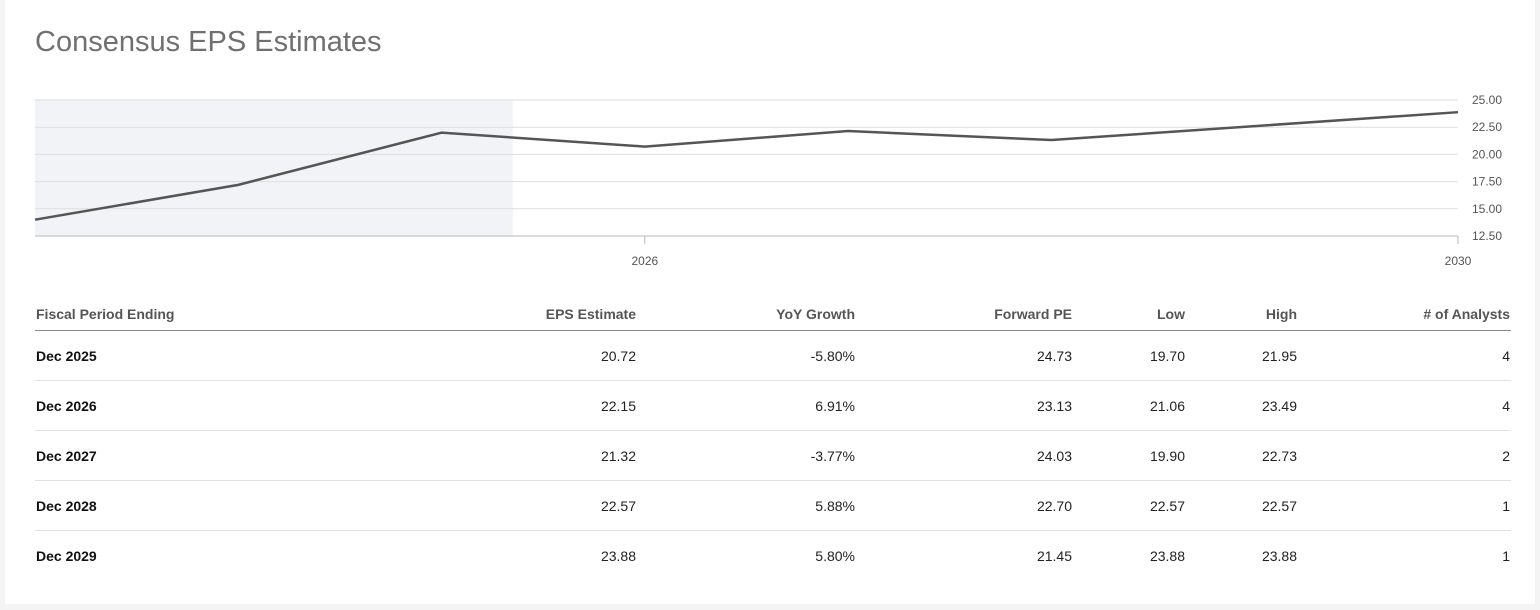 The height and width of the screenshot is (610, 1540). What do you see at coordinates (1279, 555) in the screenshot?
I see `cell-high: 23.88` at bounding box center [1279, 555].